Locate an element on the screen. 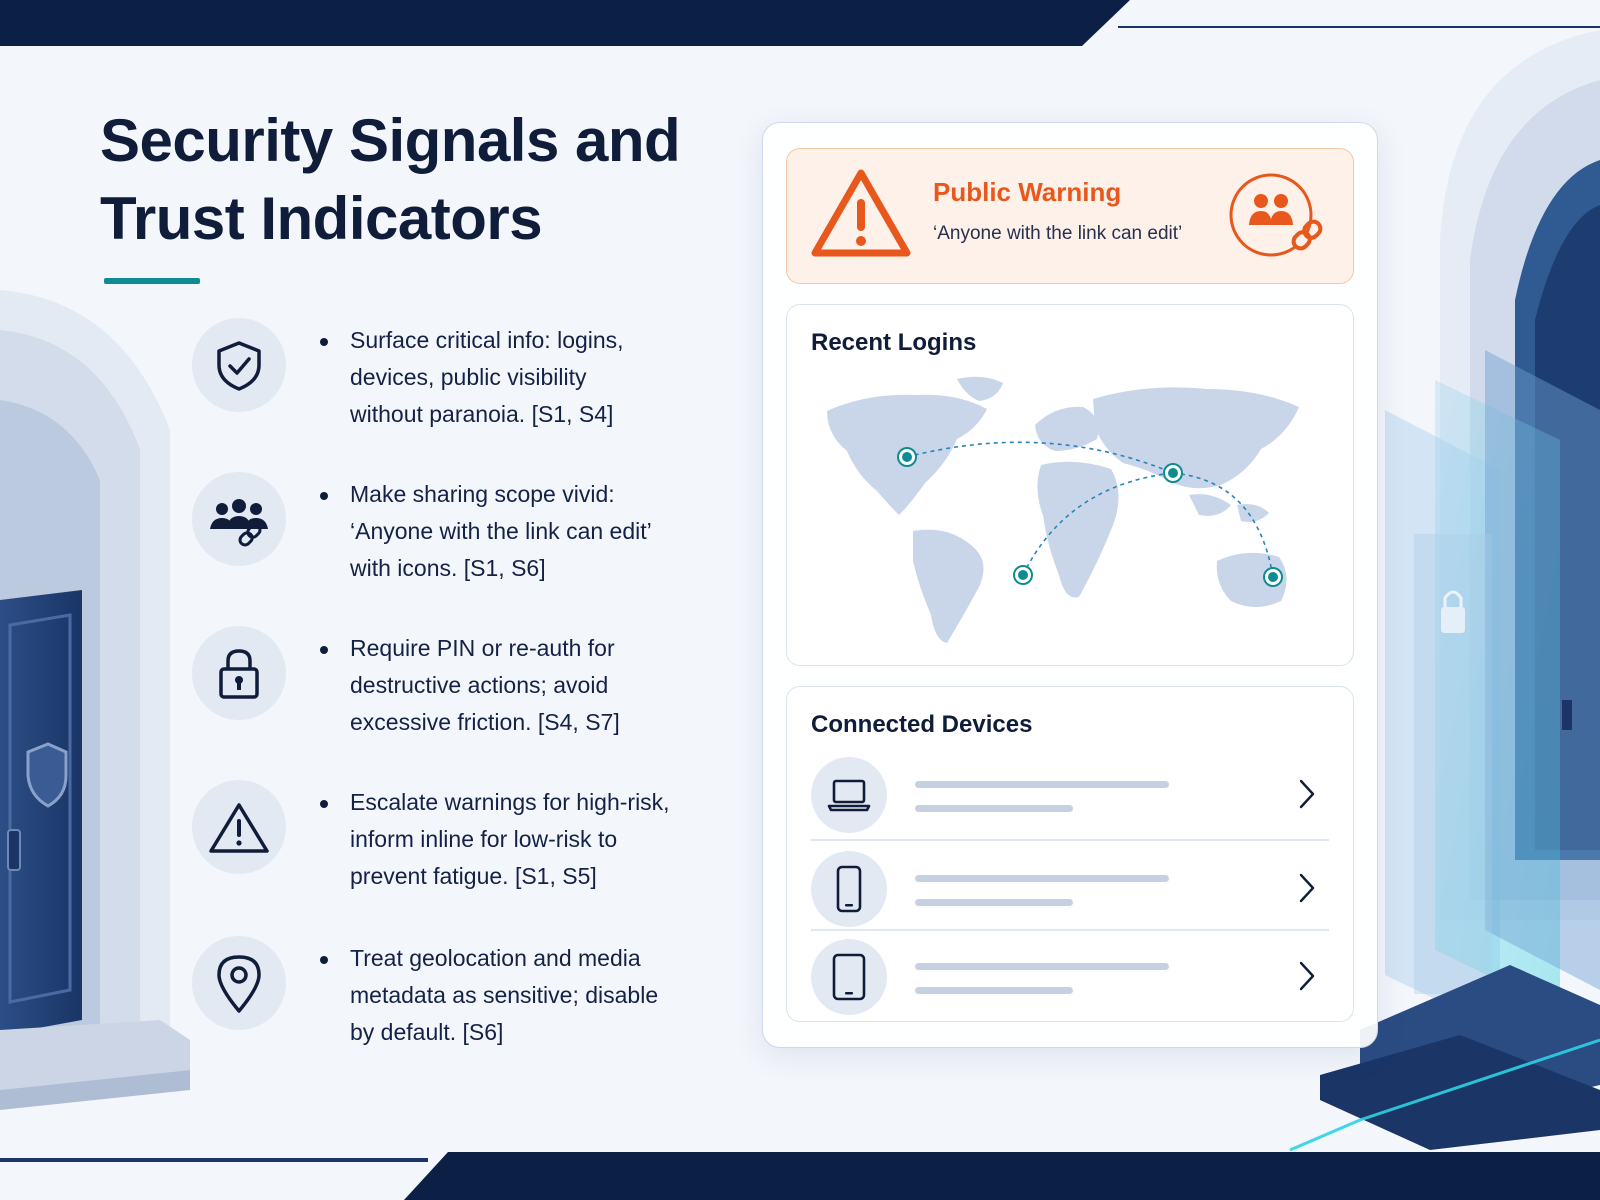 The width and height of the screenshot is (1600, 1200). warning-triangle-icon is located at coordinates (861, 213).